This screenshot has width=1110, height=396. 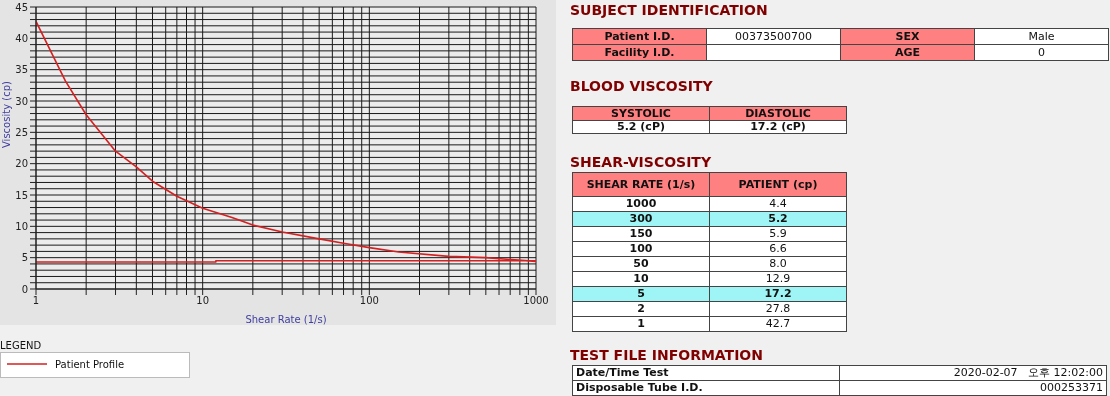 What do you see at coordinates (706, 373) in the screenshot?
I see `text: Date/Time Test` at bounding box center [706, 373].